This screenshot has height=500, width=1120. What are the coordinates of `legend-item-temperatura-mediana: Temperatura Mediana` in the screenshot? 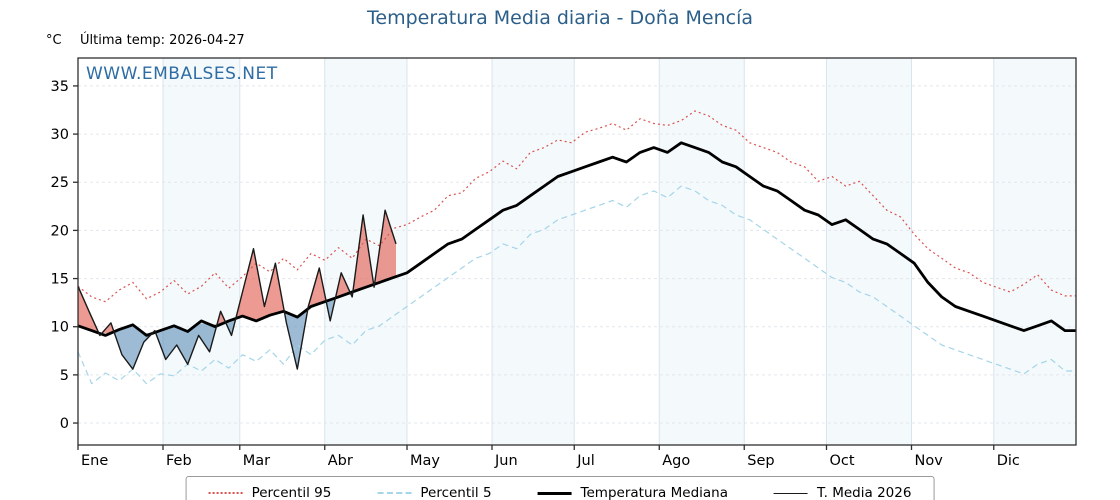 It's located at (632, 492).